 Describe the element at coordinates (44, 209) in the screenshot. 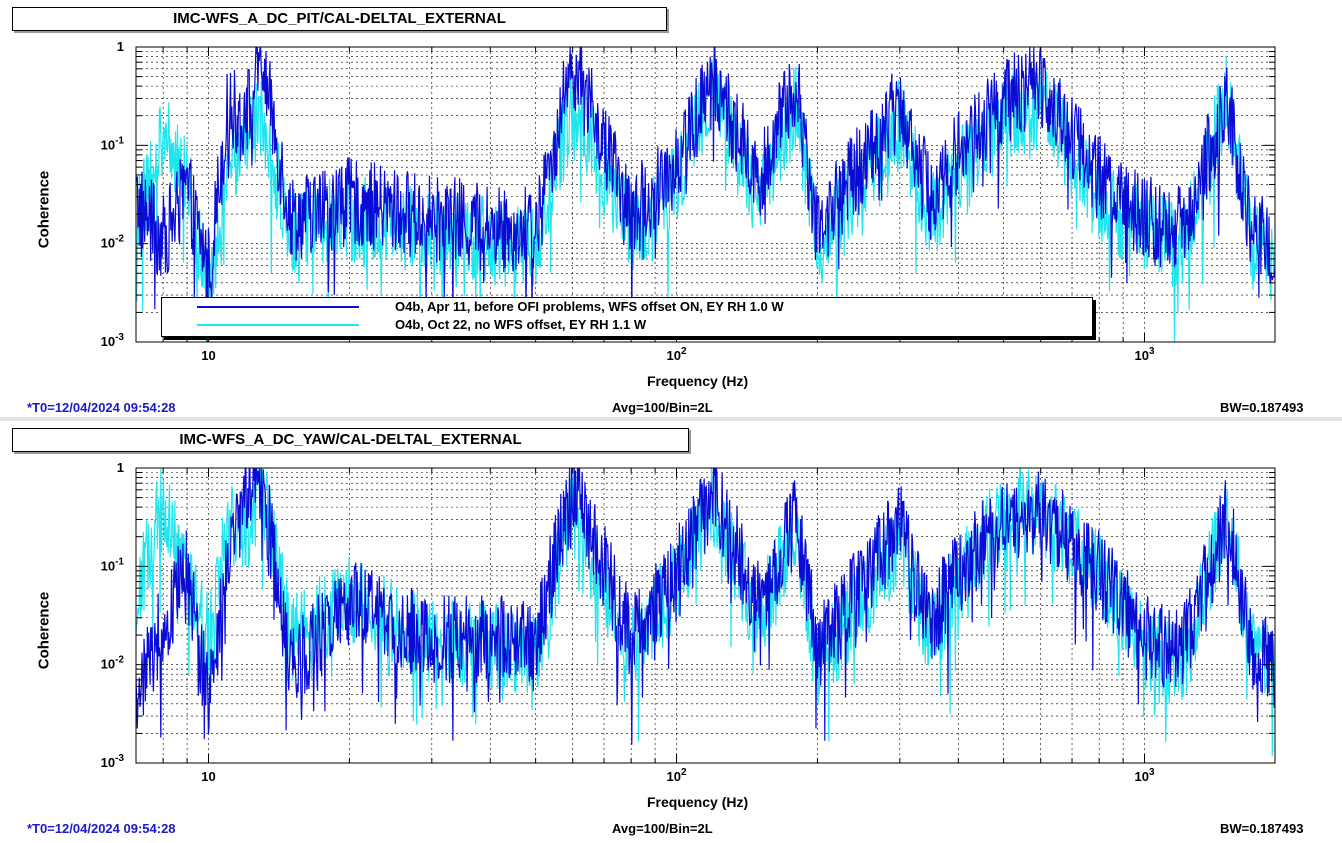

I see `y-axis-label-pit: Coherence` at that location.